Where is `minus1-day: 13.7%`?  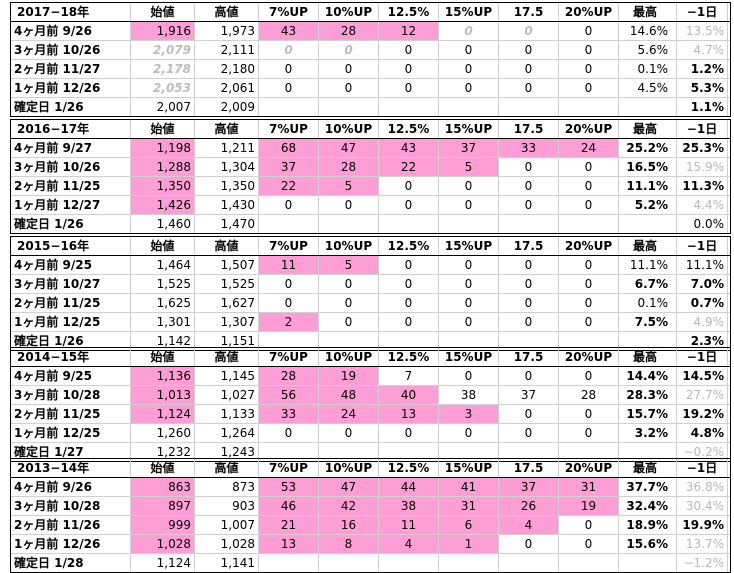 minus1-day: 13.7% is located at coordinates (702, 544).